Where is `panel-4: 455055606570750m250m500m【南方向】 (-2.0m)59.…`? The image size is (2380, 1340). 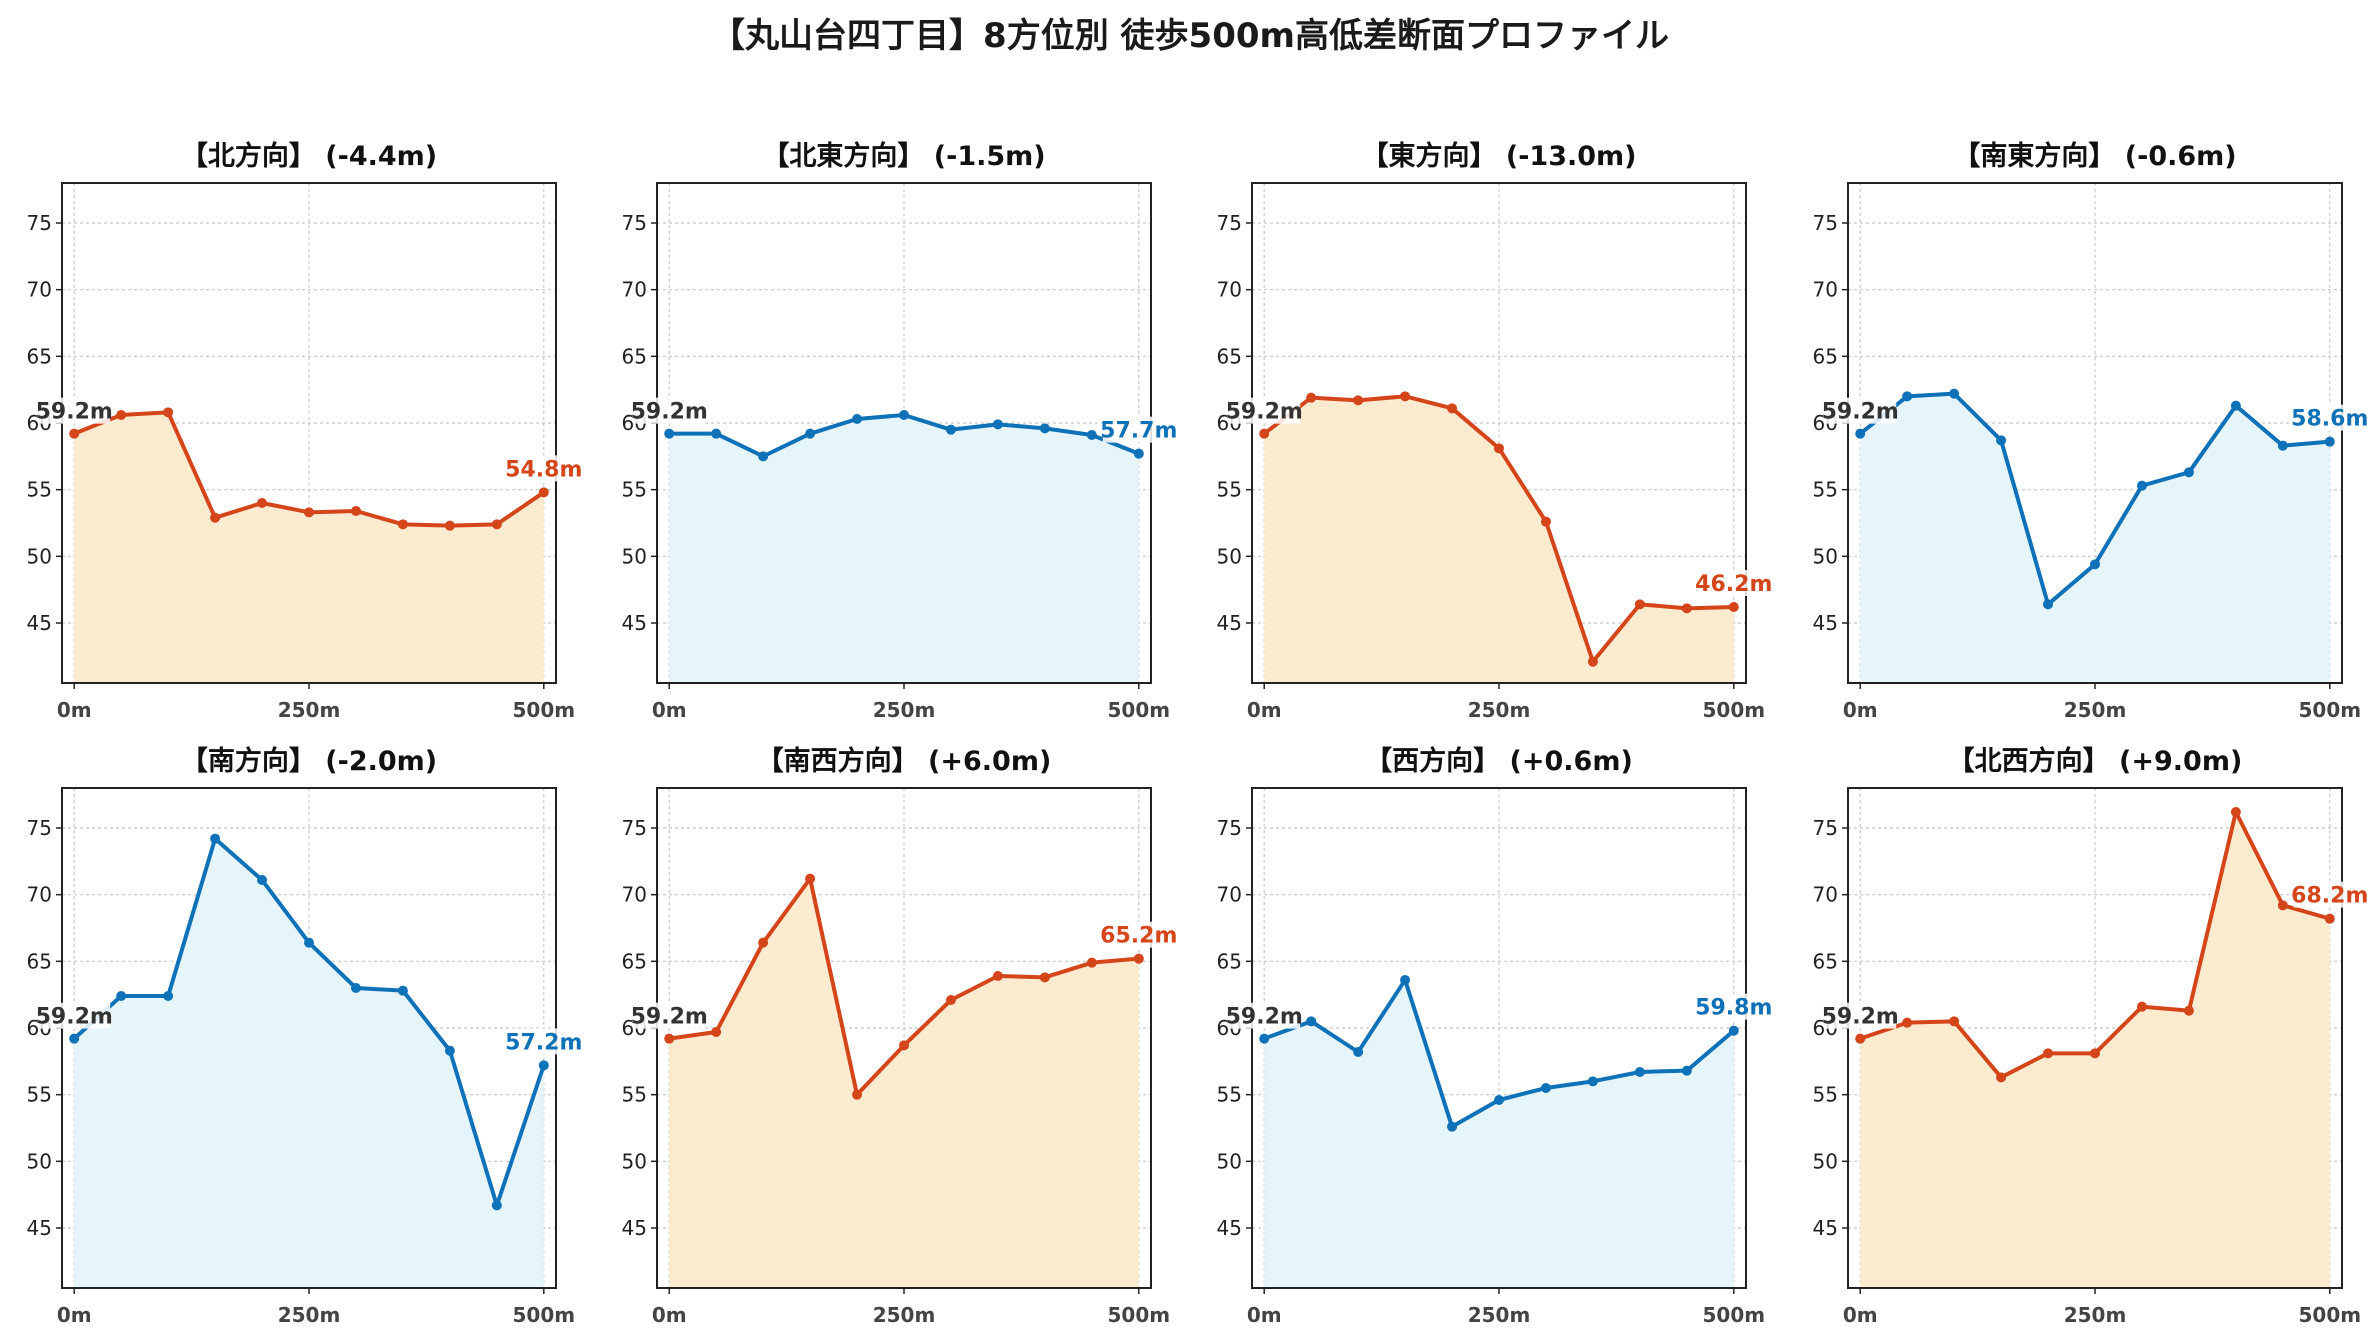 panel-4: 455055606570750m250m500m【南方向】 (-2.0m)59.… is located at coordinates (305, 1036).